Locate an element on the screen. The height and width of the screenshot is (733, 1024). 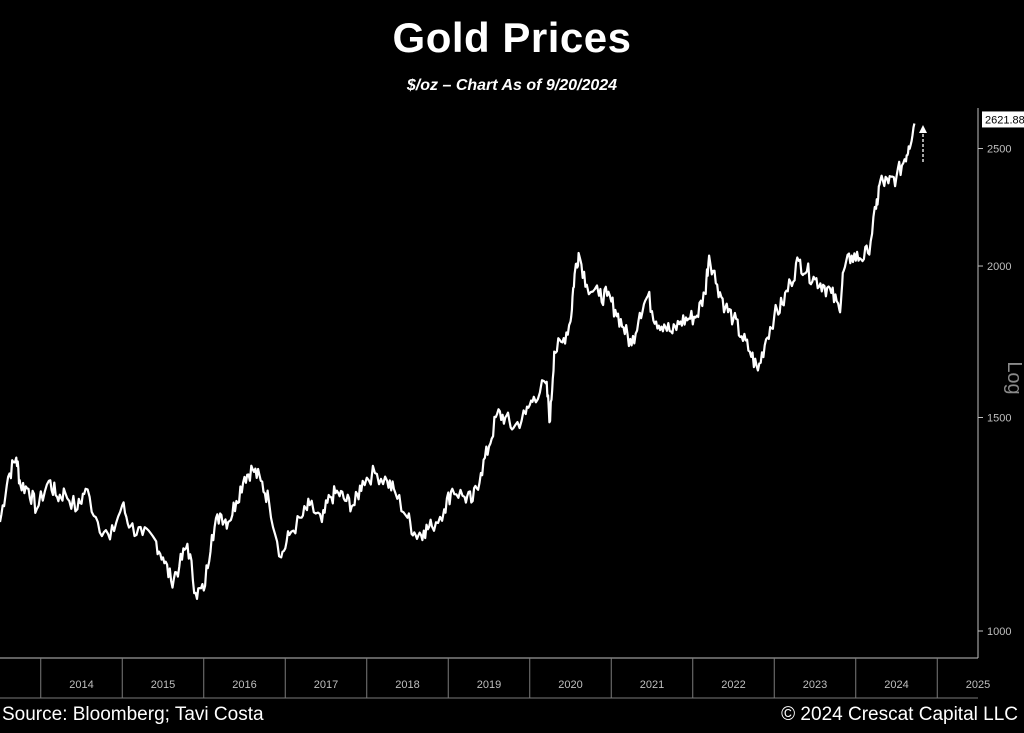
chart-subtitle: $/oz – Chart As of 9/20/2024 is located at coordinates (512, 85).